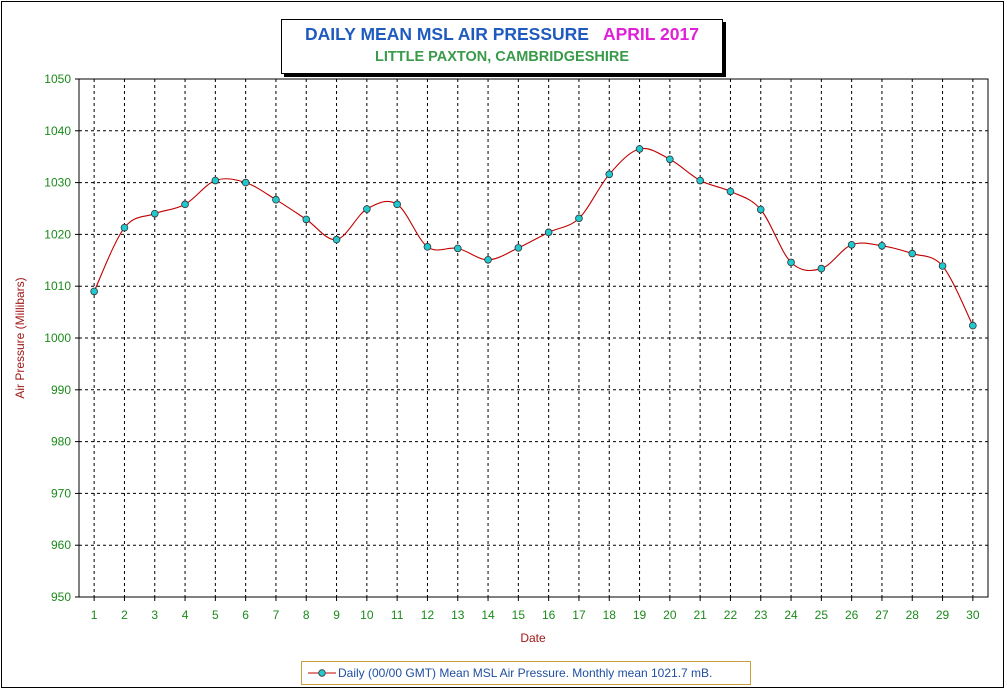 This screenshot has height=691, width=1007. What do you see at coordinates (61, 390) in the screenshot?
I see `y-tick-label: 990` at bounding box center [61, 390].